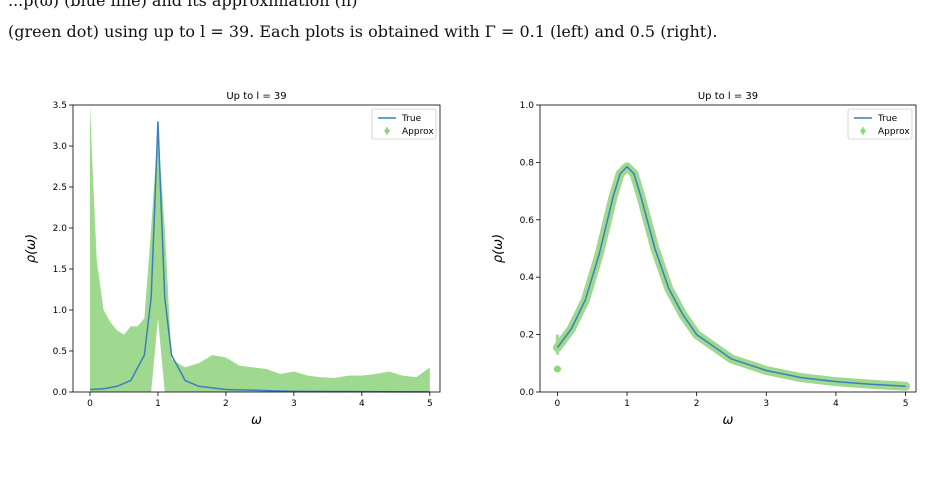 This screenshot has width=938, height=480. I want to click on y-tick-label: 2.5, so click(60, 188).